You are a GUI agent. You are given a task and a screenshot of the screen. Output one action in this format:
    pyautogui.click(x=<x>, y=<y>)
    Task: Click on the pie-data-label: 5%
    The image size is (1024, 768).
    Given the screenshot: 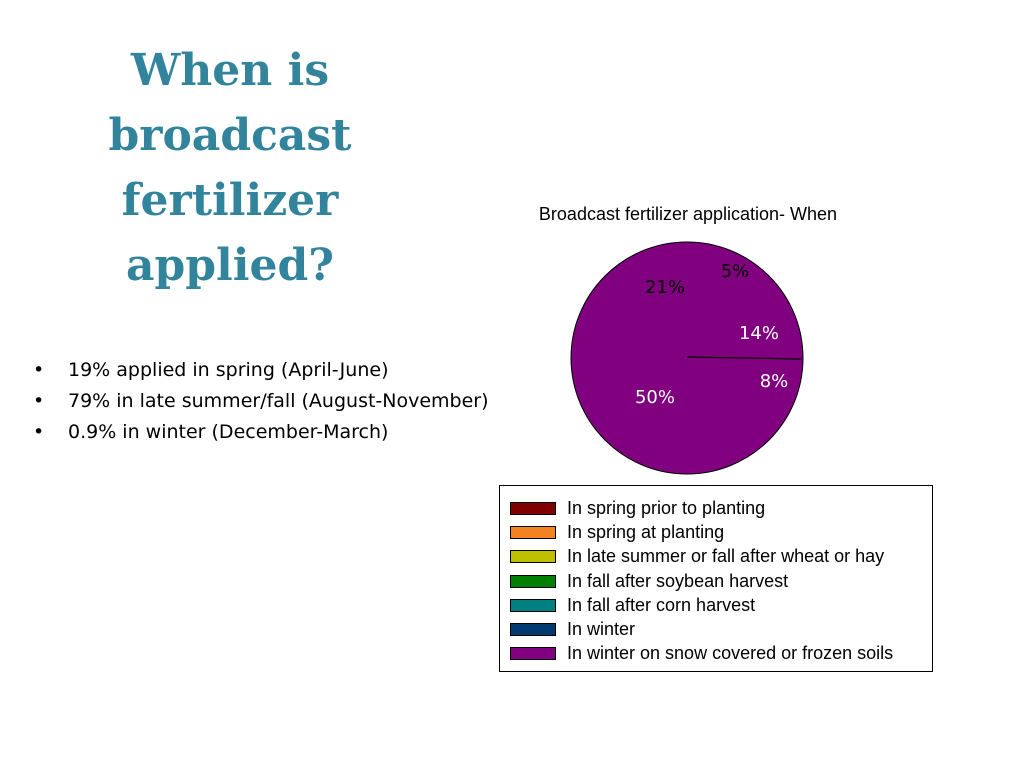 What is the action you would take?
    pyautogui.click(x=735, y=271)
    